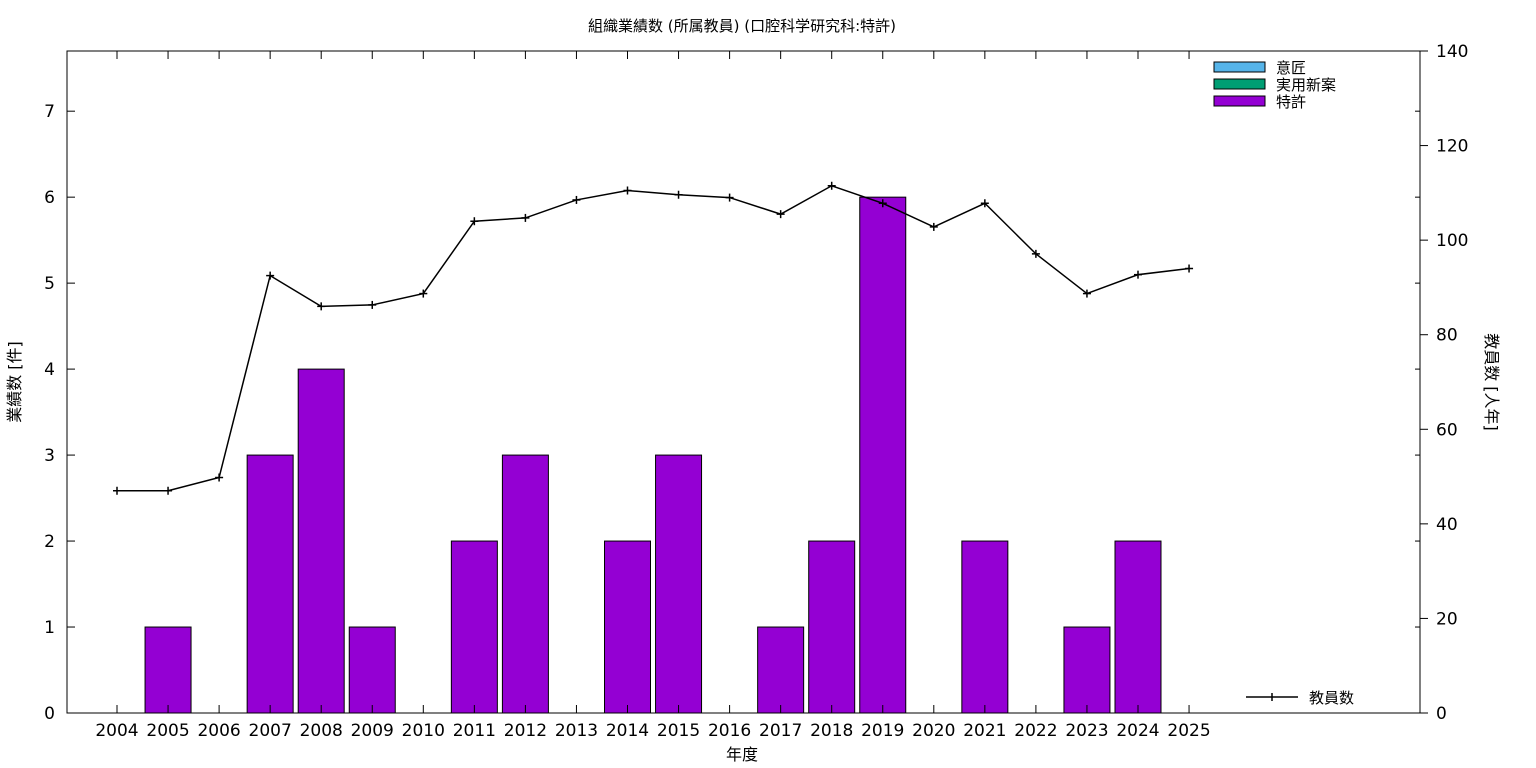 This screenshot has width=1536, height=768. Describe the element at coordinates (49, 542) in the screenshot. I see `y-tick-label: 2` at that location.